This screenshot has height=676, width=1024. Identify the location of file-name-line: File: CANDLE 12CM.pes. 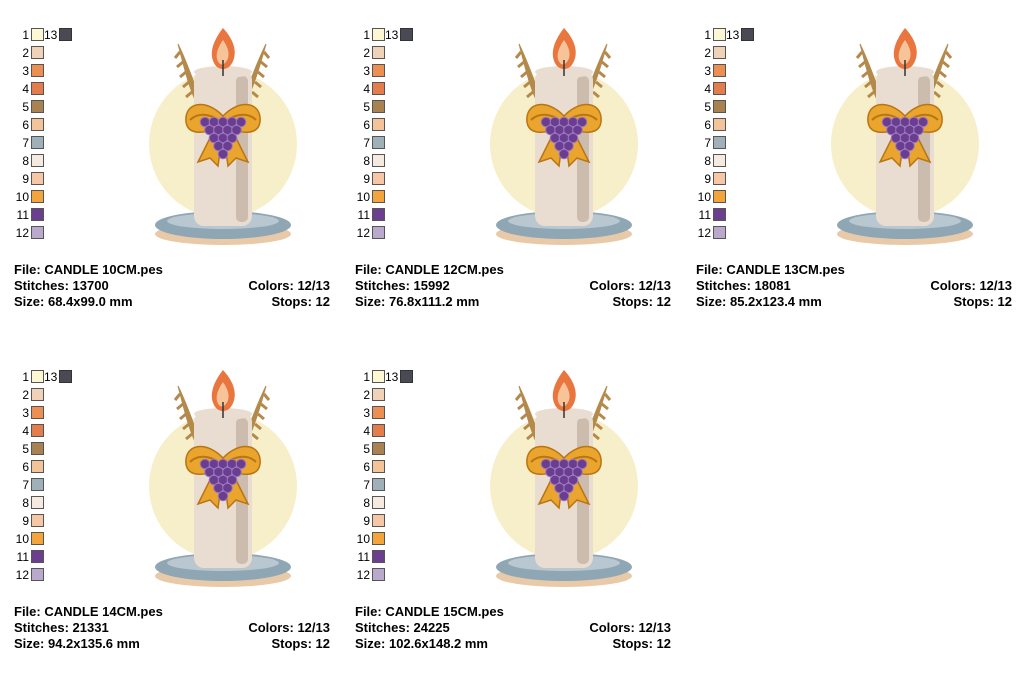
(429, 269).